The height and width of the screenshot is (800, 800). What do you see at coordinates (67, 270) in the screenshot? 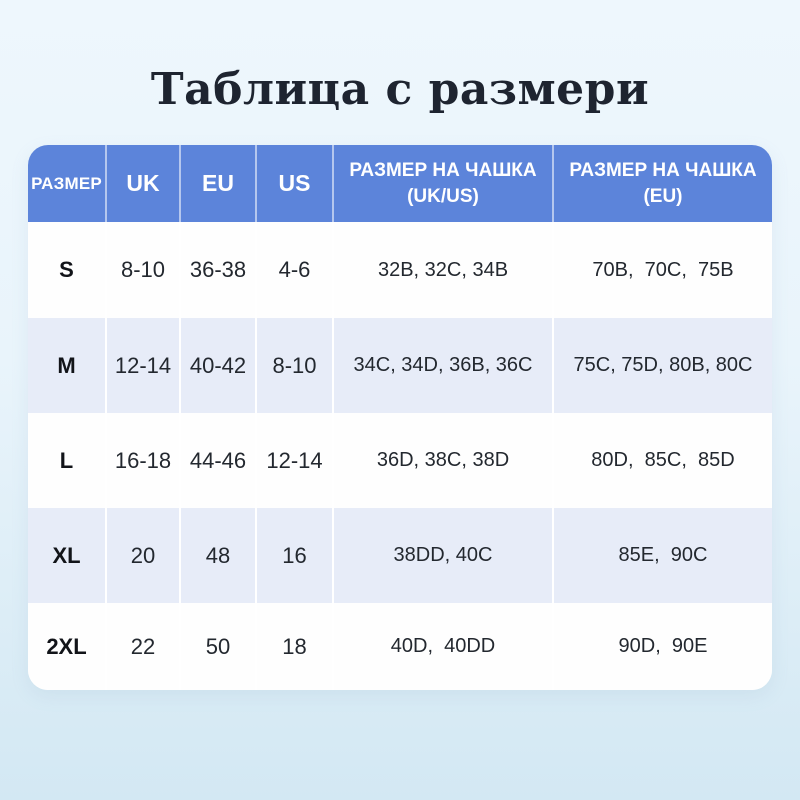
I see `table-cell-size: S` at bounding box center [67, 270].